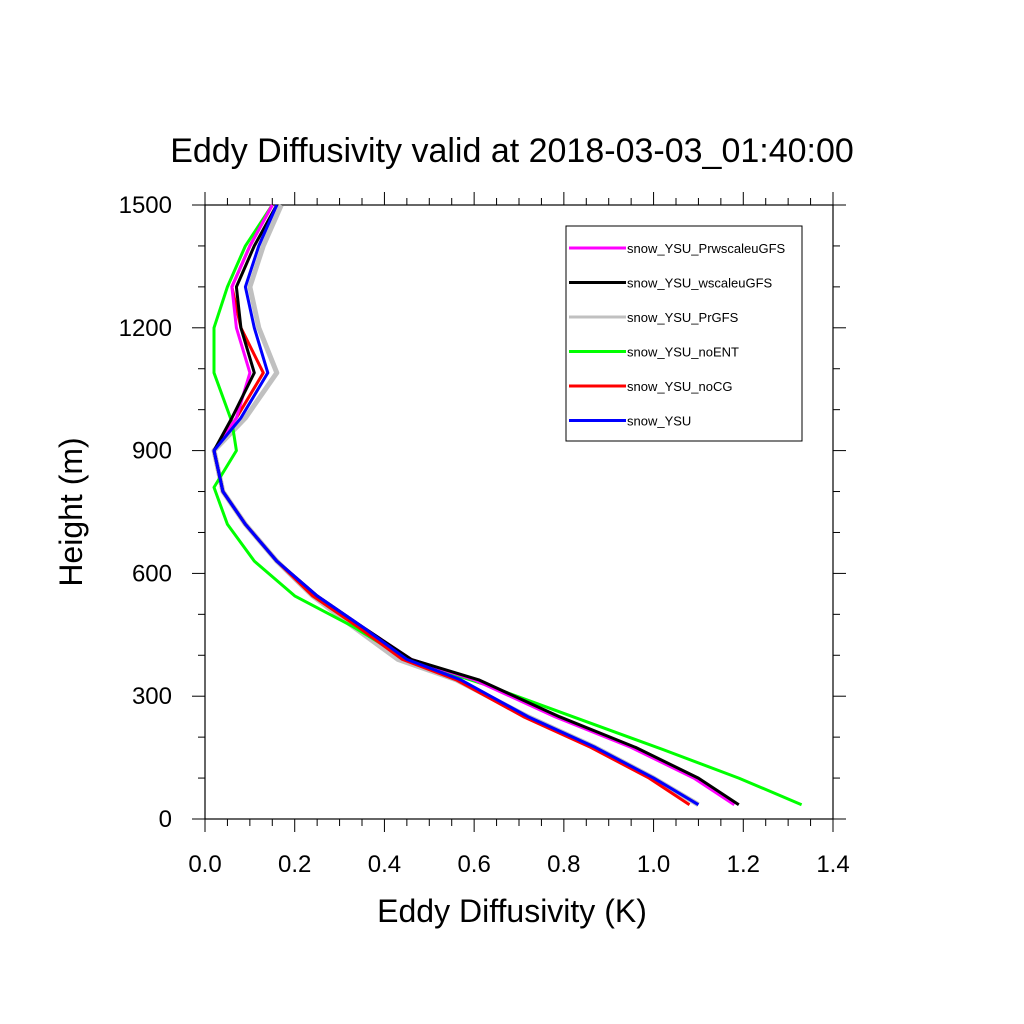 The image size is (1024, 1024). I want to click on legend-entry: snow_YSU_PrGFS, so click(683, 317).